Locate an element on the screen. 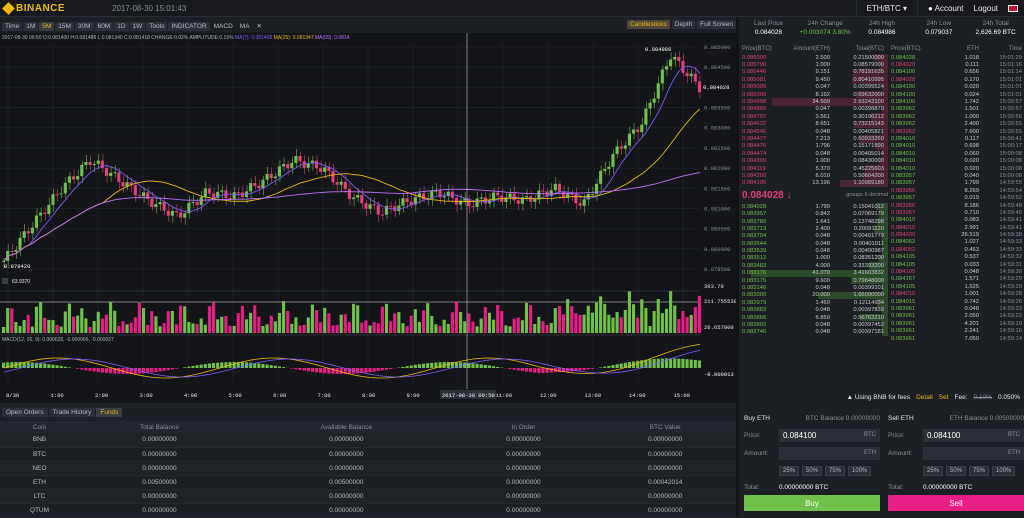 This screenshot has width=1024, height=518. tab-funds: Funds is located at coordinates (109, 412).